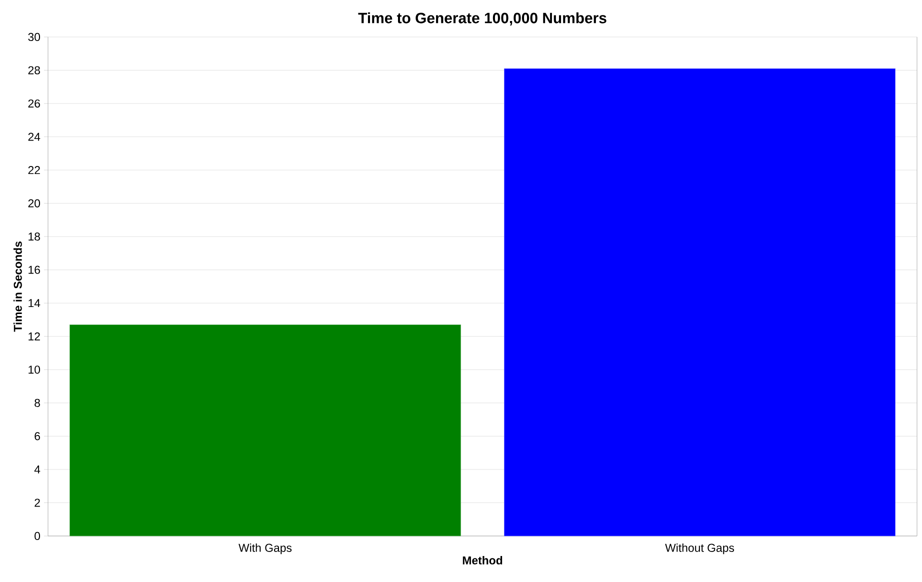 Image resolution: width=922 pixels, height=582 pixels. I want to click on y-tick-label: 30, so click(34, 37).